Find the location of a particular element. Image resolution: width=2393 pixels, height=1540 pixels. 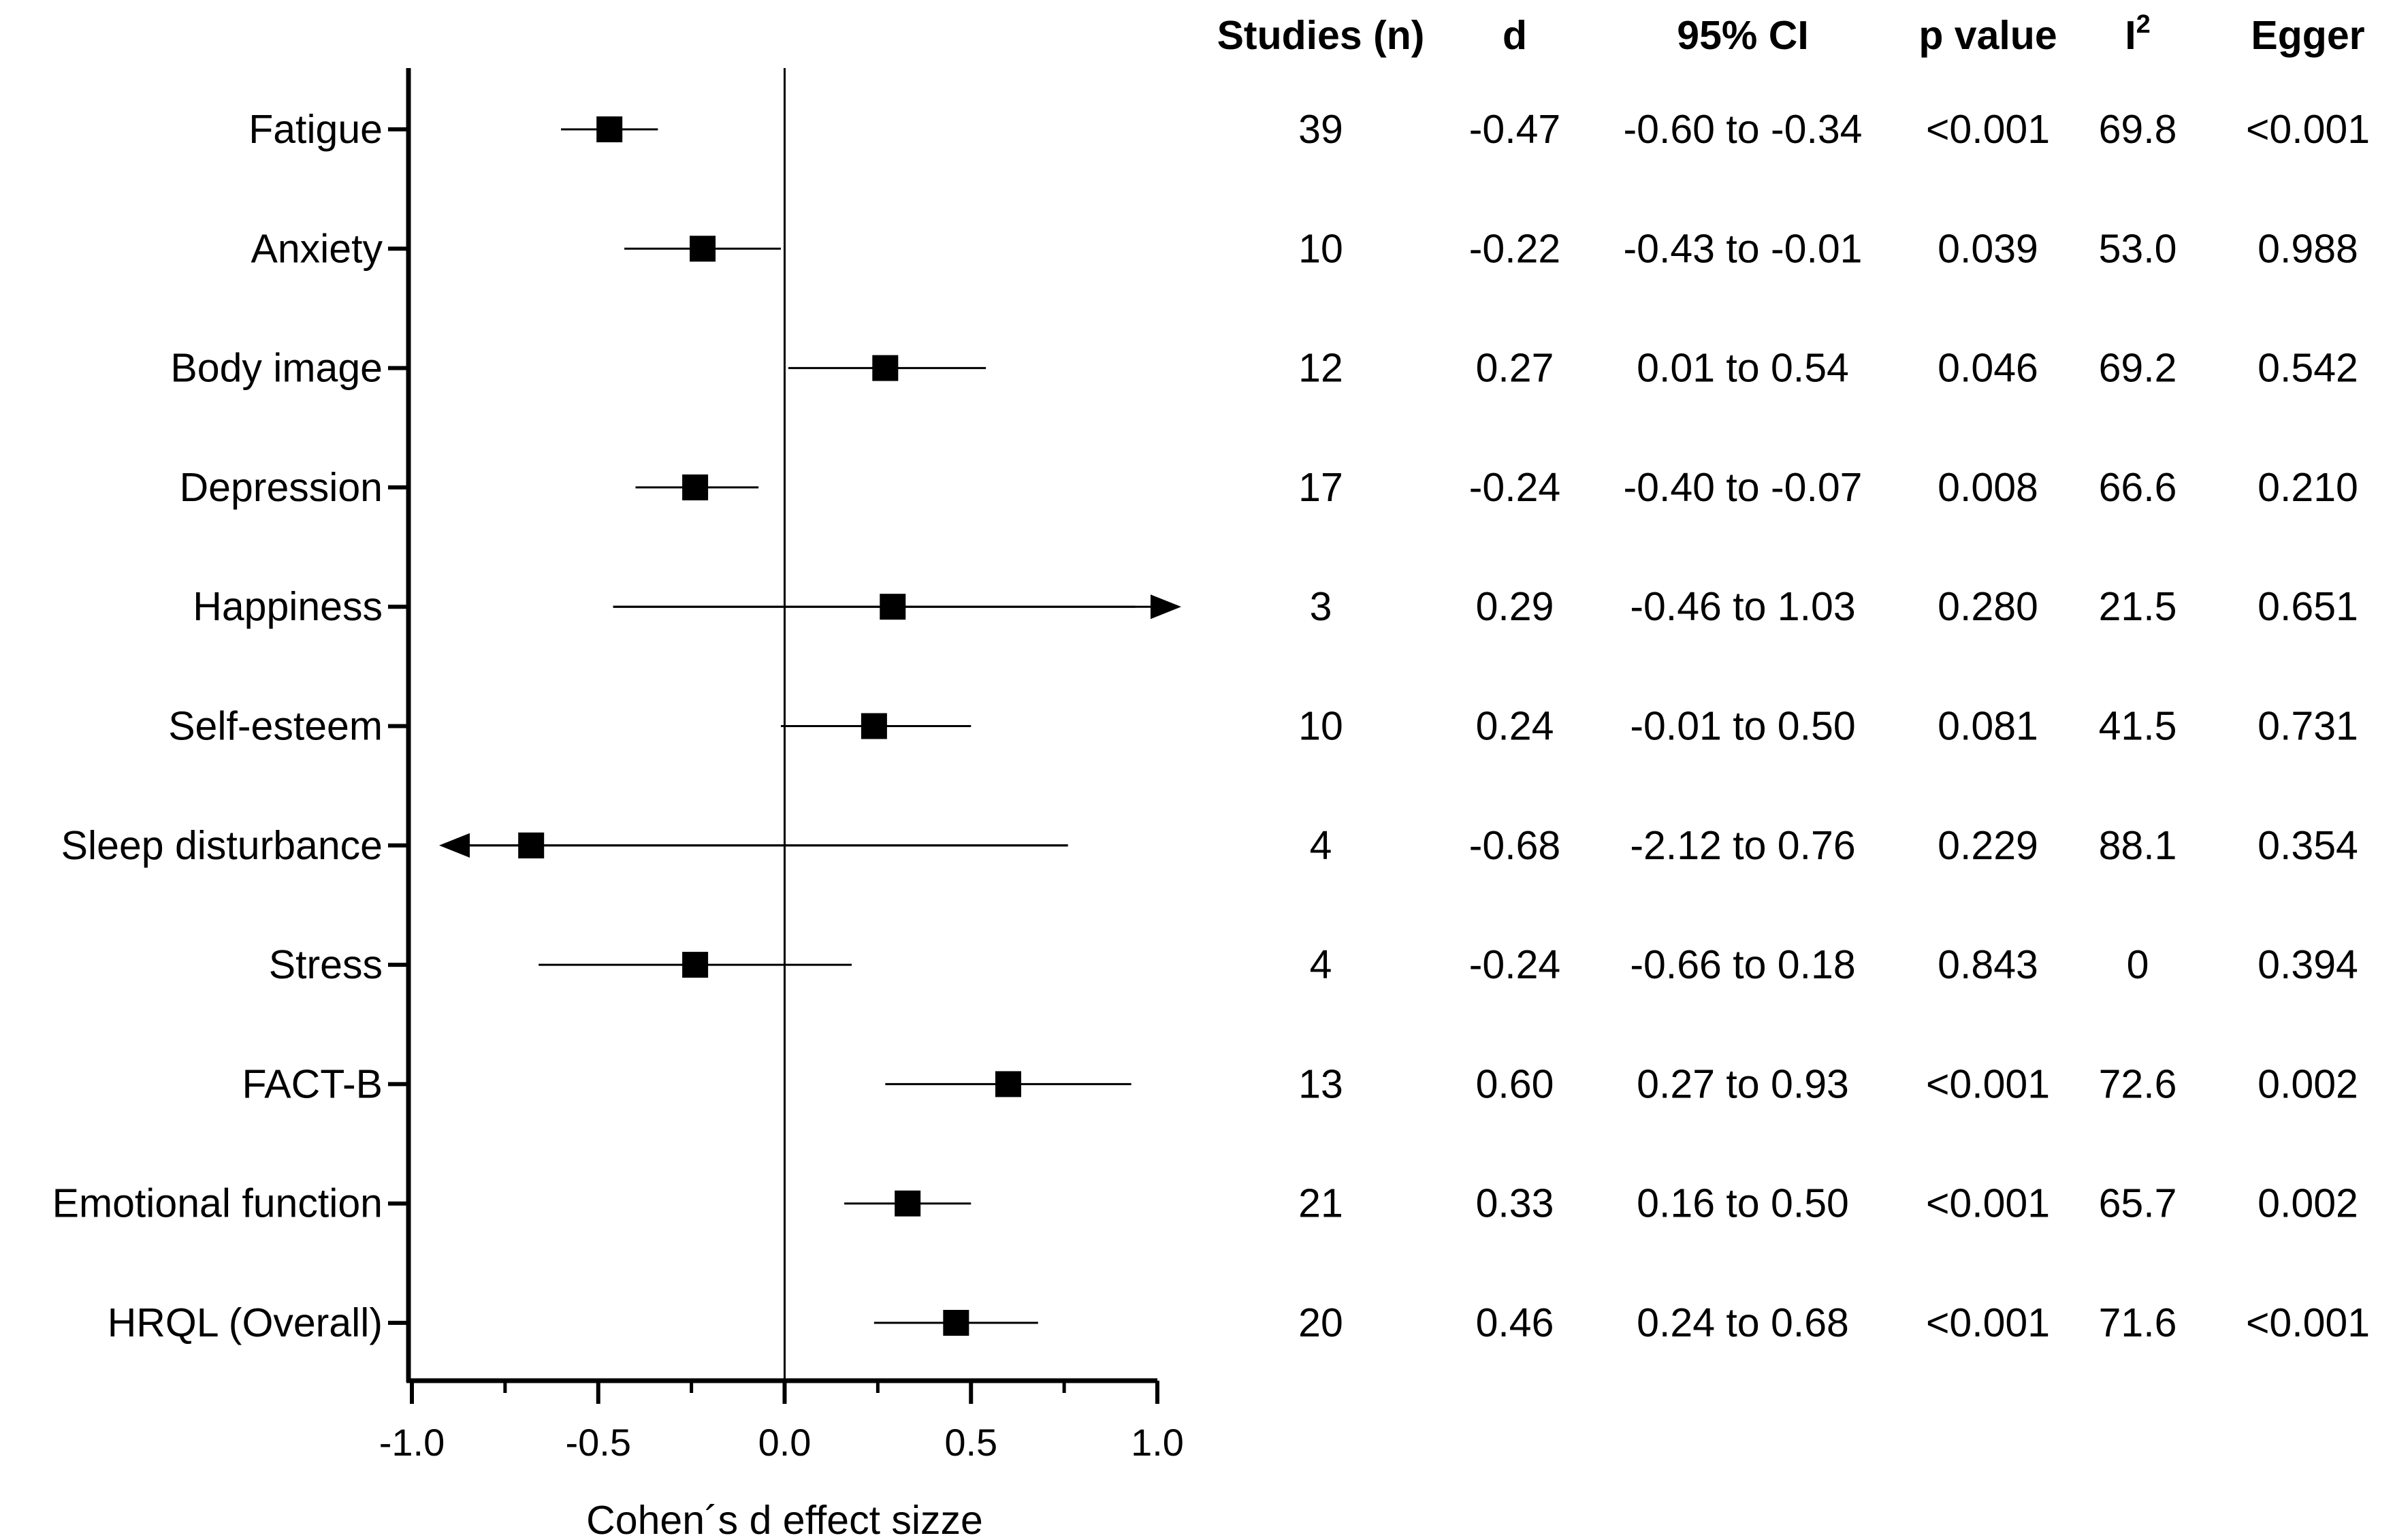

table-cell-egger: 0.651 is located at coordinates (2308, 606).